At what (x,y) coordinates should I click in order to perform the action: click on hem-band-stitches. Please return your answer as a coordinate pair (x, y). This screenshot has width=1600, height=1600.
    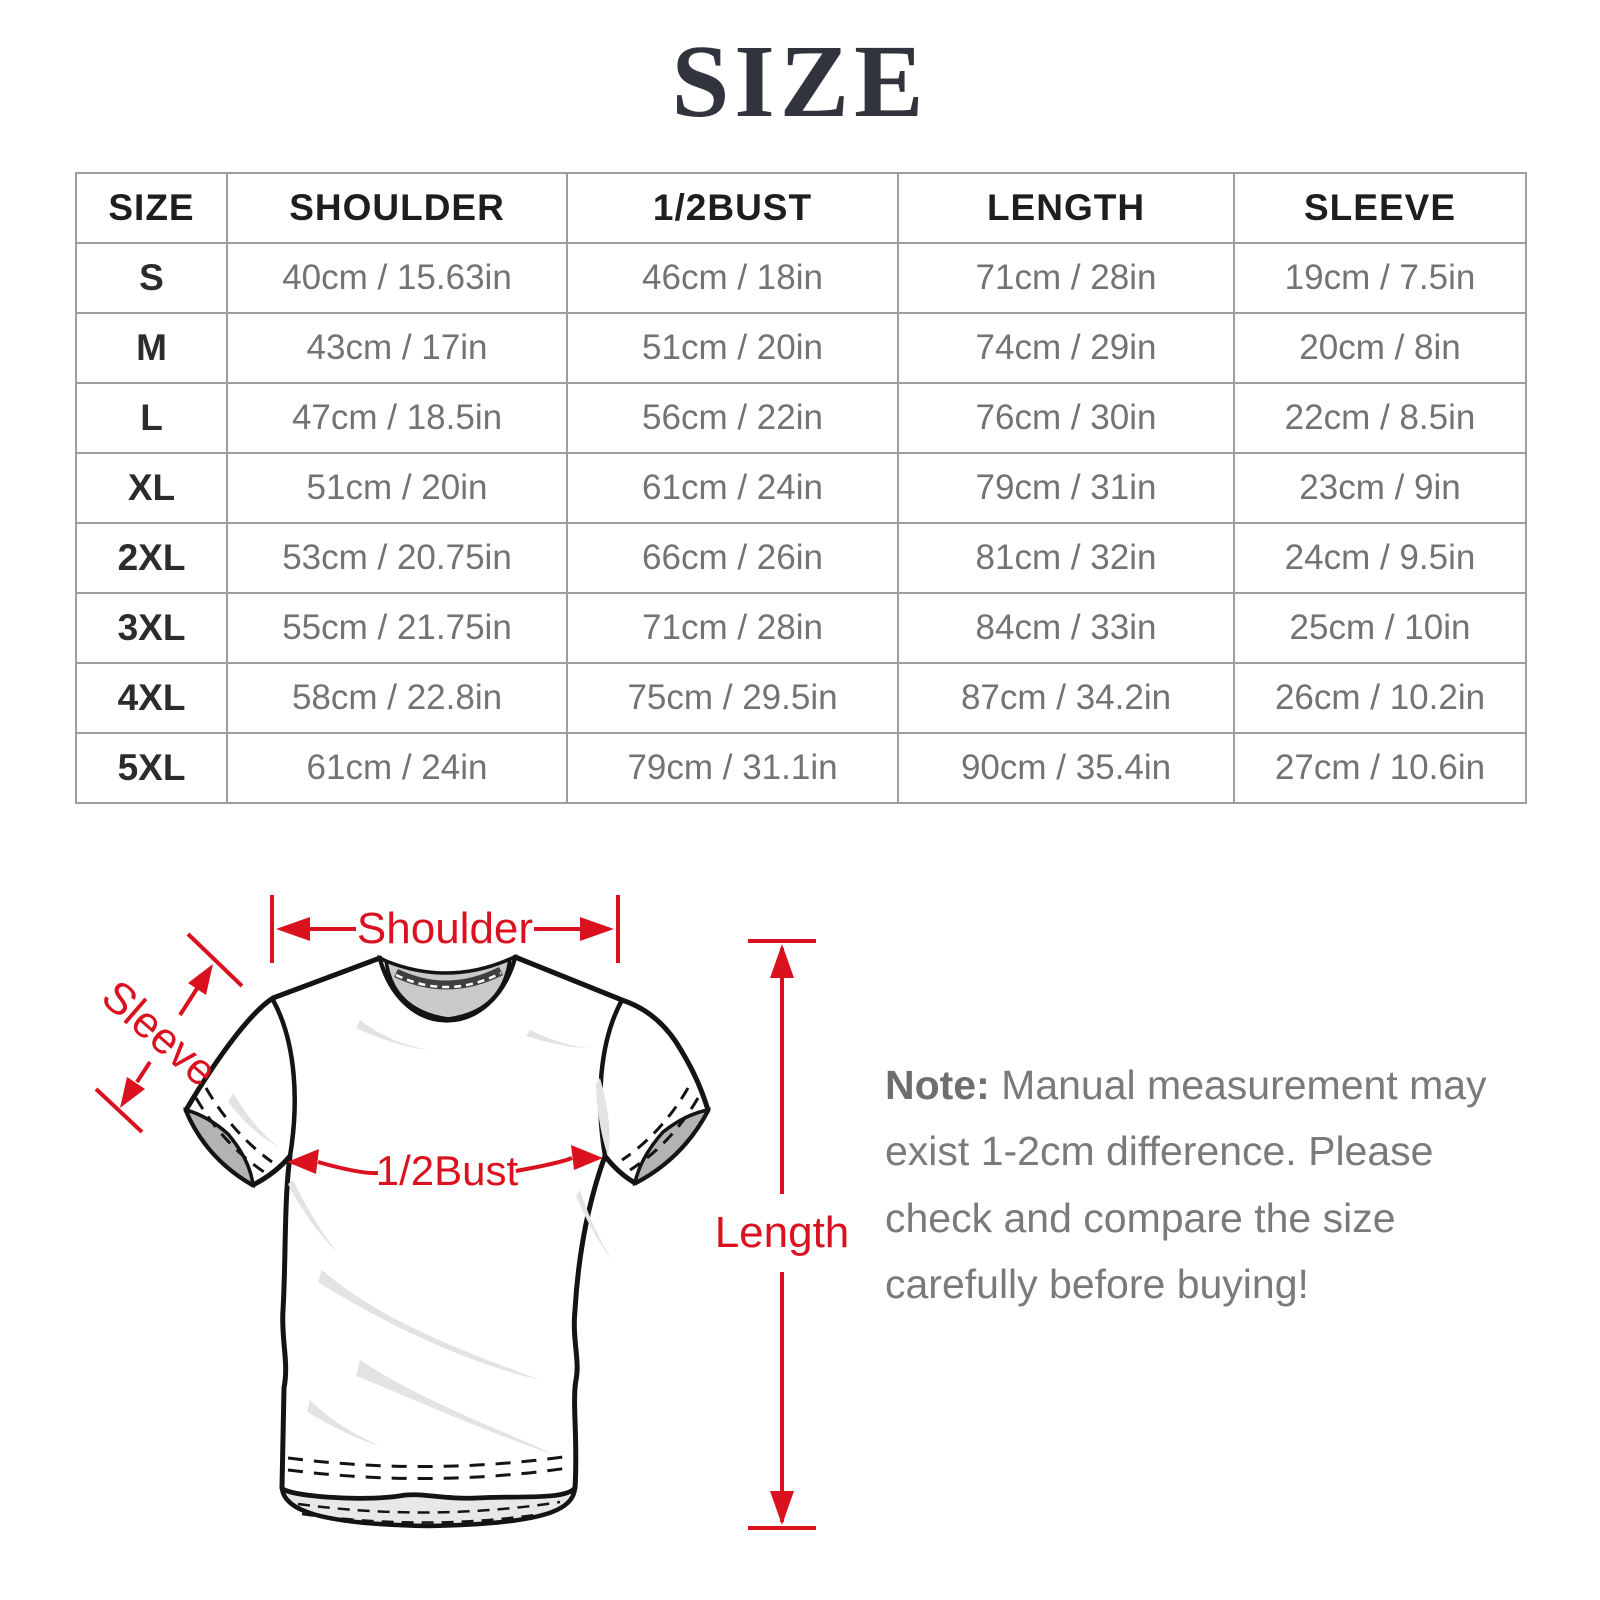
    Looking at the image, I should click on (429, 1512).